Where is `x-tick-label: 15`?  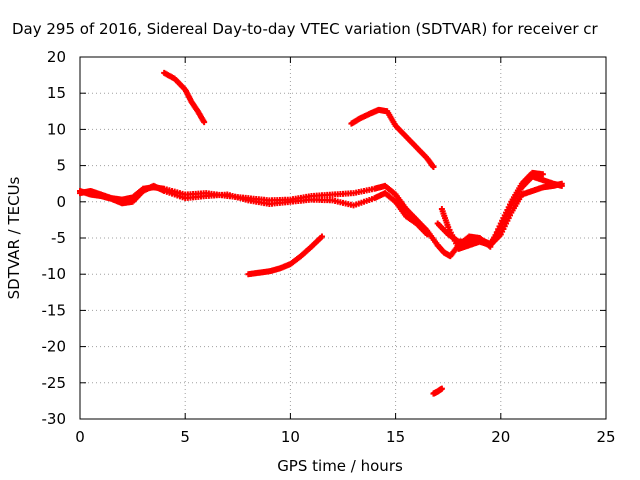
x-tick-label: 15 is located at coordinates (395, 437).